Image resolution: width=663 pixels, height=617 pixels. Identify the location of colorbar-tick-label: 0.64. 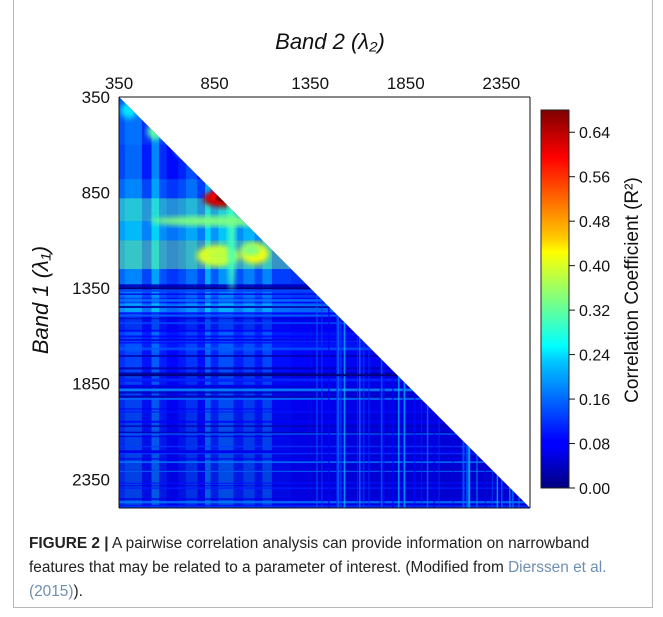
(594, 133).